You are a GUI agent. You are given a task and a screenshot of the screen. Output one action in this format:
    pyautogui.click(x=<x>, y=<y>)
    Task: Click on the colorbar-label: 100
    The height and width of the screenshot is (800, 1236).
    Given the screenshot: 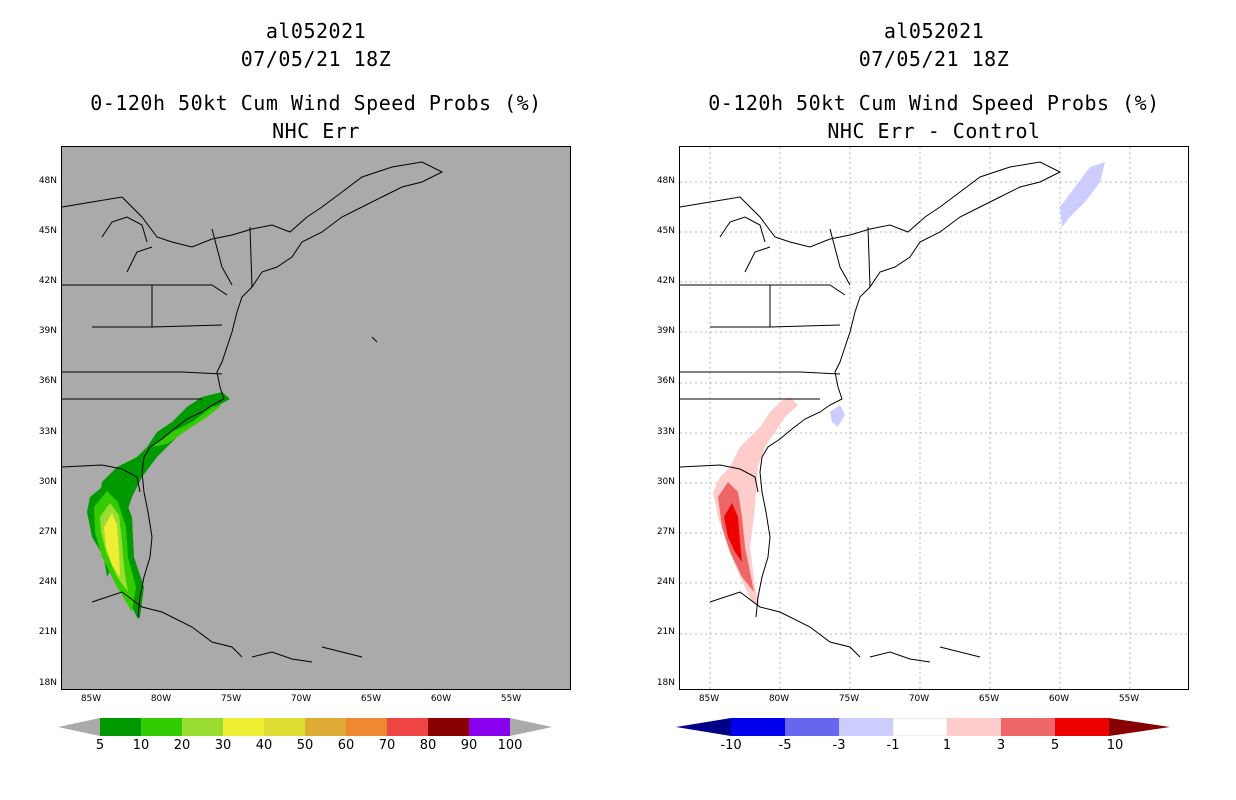 What is the action you would take?
    pyautogui.click(x=510, y=745)
    